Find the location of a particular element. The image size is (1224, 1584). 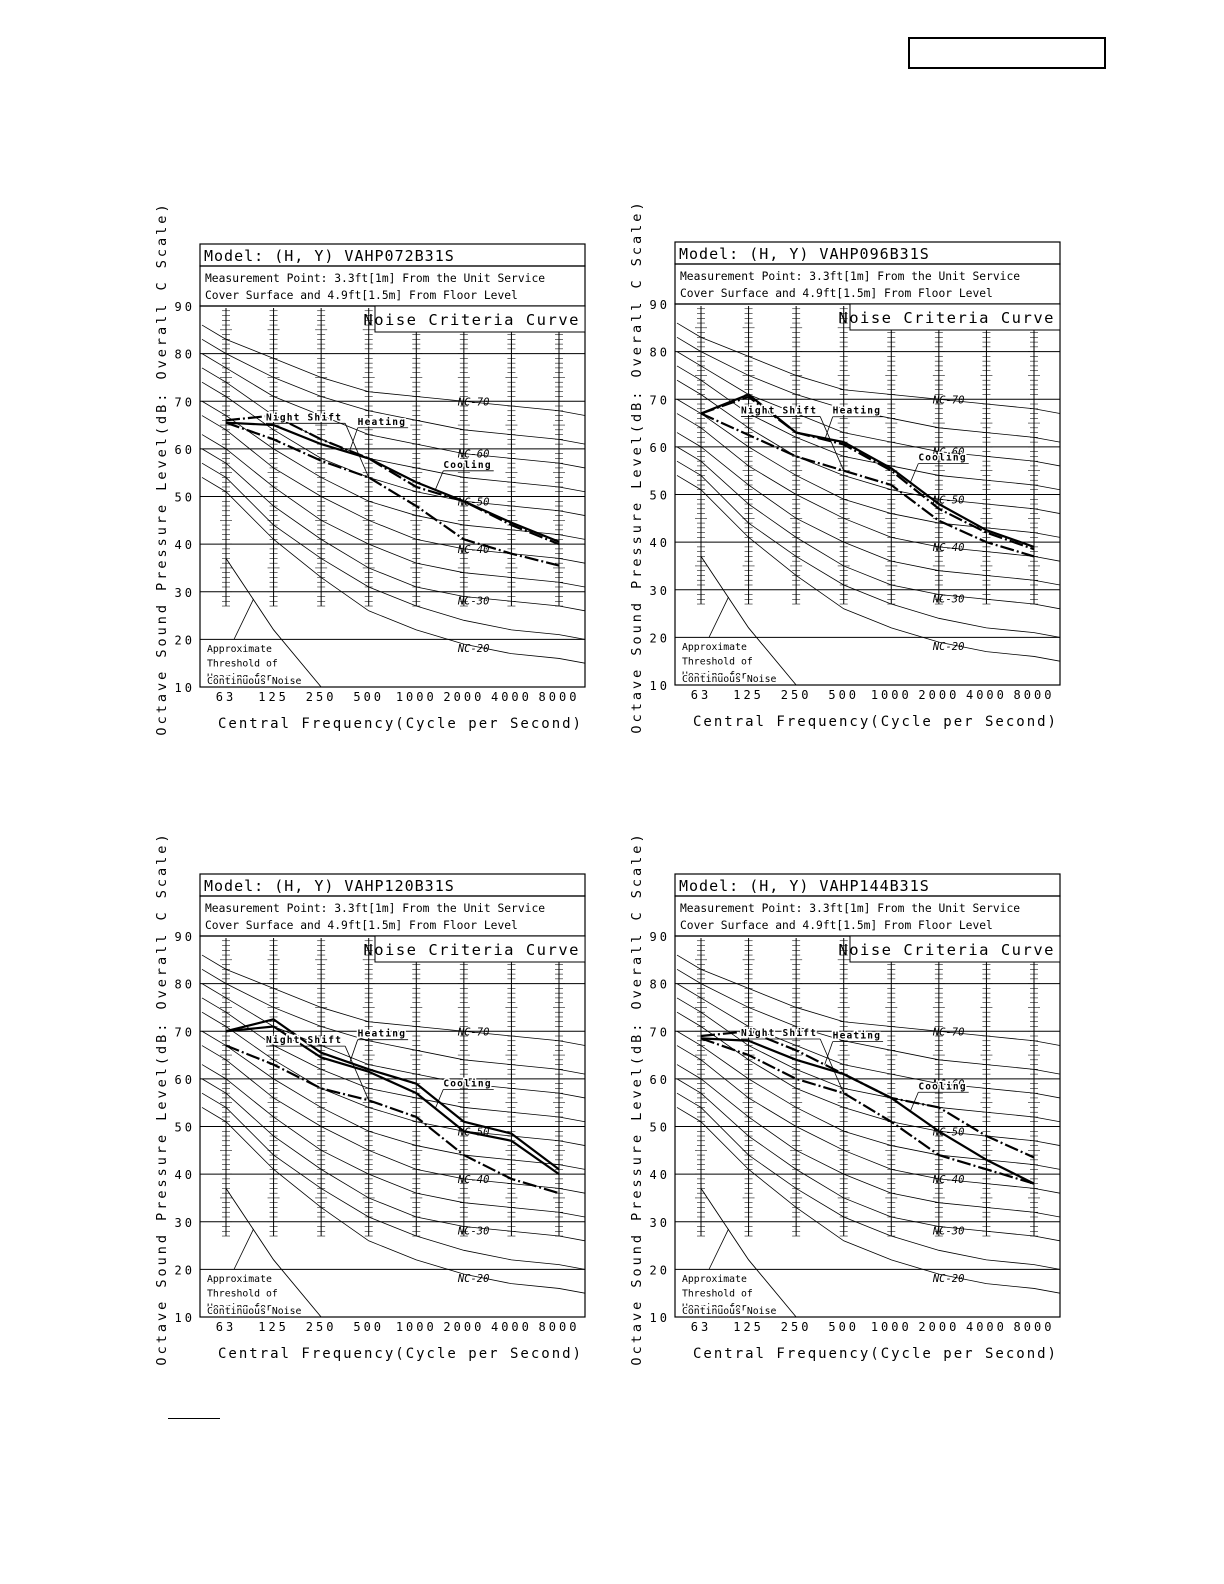

page-header-box is located at coordinates (1007, 53).